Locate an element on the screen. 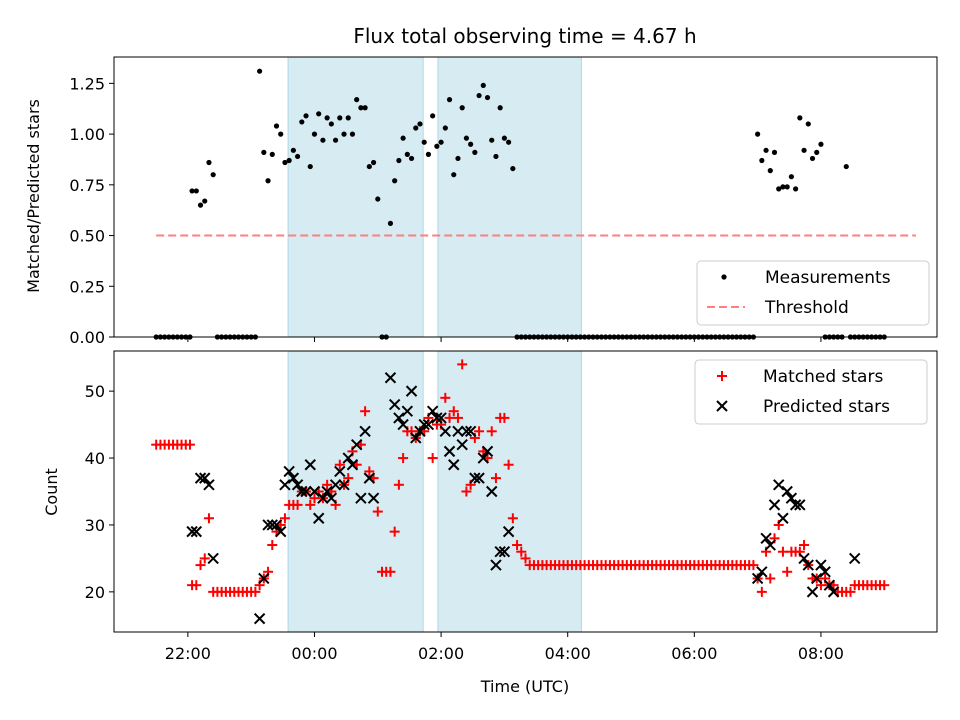 The height and width of the screenshot is (720, 960). y-tick-label: 30 is located at coordinates (95, 525).